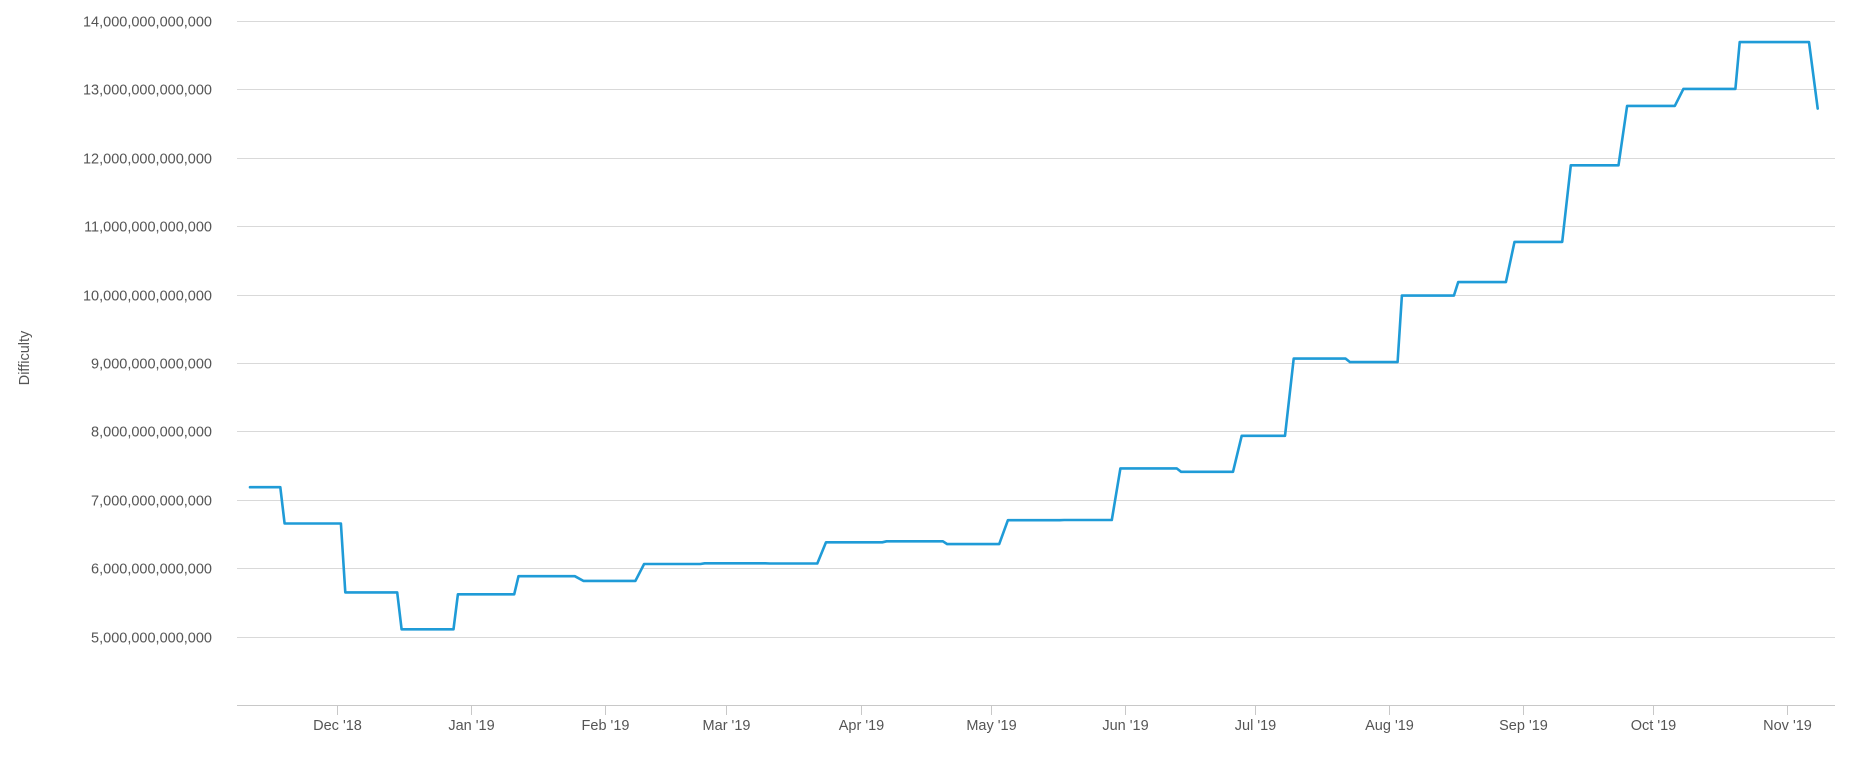 Image resolution: width=1850 pixels, height=761 pixels. What do you see at coordinates (727, 726) in the screenshot?
I see `x-tick-label: Mar '19` at bounding box center [727, 726].